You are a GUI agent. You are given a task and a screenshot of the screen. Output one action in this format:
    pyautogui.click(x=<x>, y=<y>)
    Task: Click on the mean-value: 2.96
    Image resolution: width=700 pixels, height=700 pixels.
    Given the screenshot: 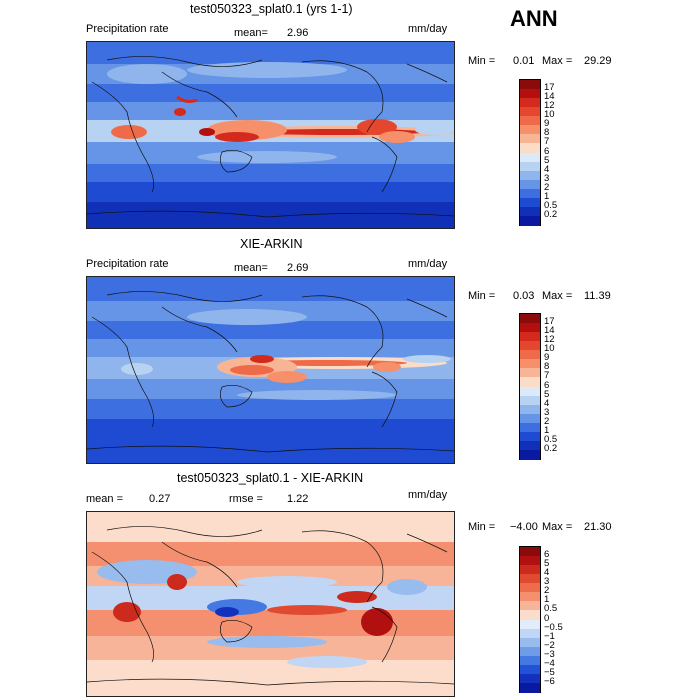 What is the action you would take?
    pyautogui.click(x=298, y=33)
    